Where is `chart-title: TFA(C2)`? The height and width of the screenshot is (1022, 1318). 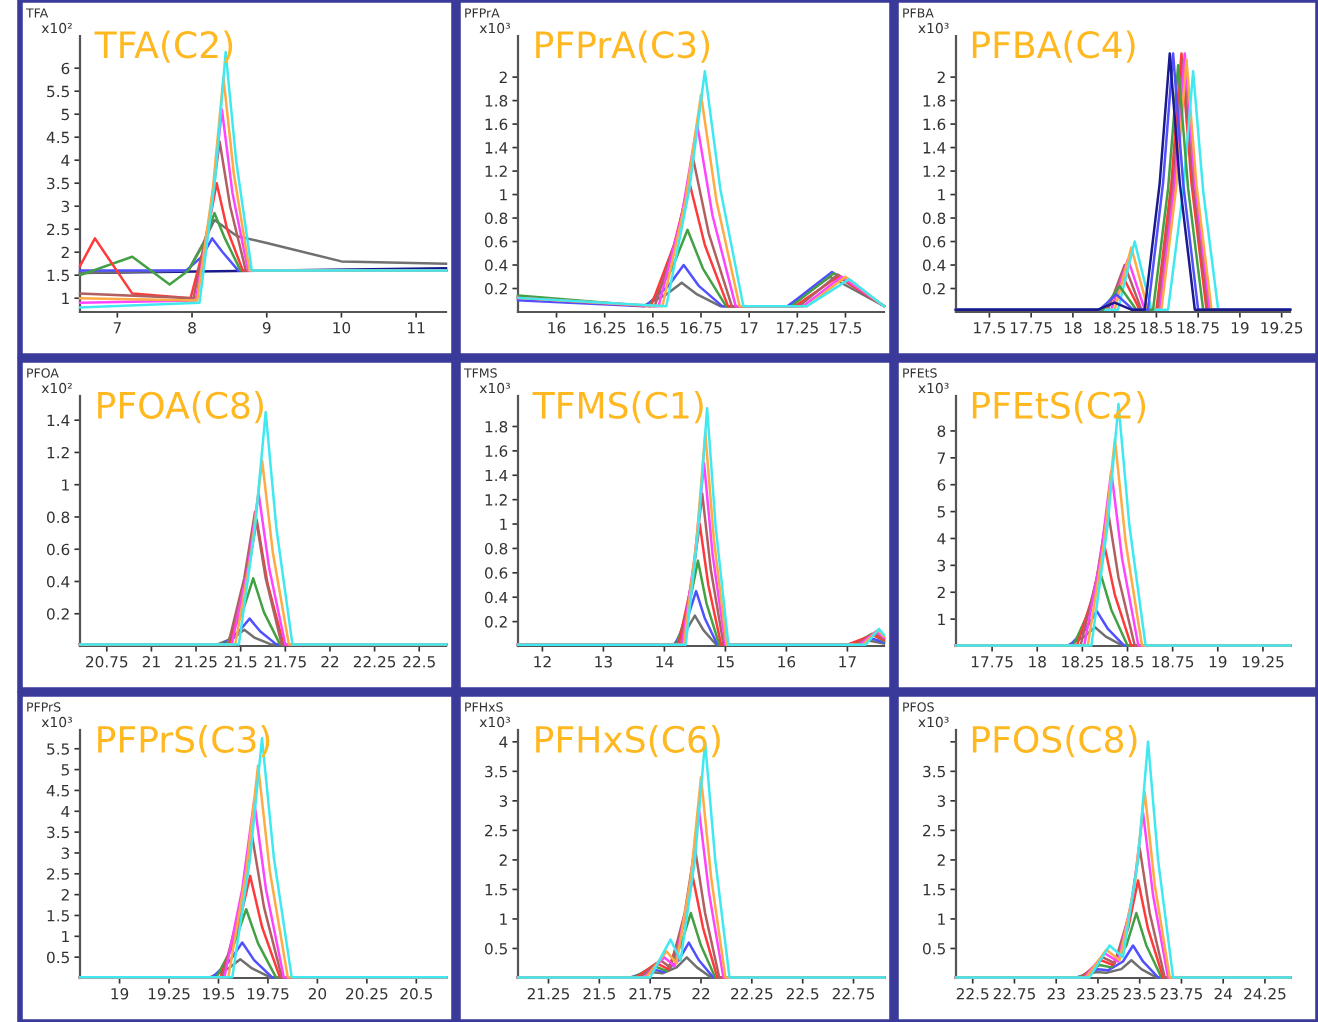 chart-title: TFA(C2) is located at coordinates (163, 46).